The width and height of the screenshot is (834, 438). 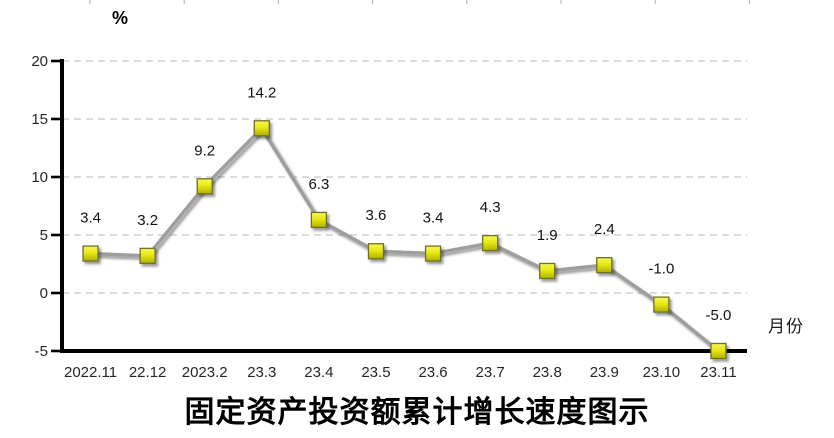 I want to click on x-axis-title: 月份, so click(x=786, y=326).